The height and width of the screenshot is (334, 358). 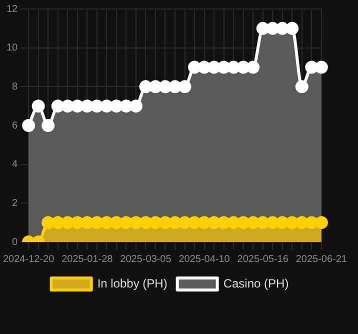 I want to click on x-tick-label: 2025-04-10, so click(x=204, y=259).